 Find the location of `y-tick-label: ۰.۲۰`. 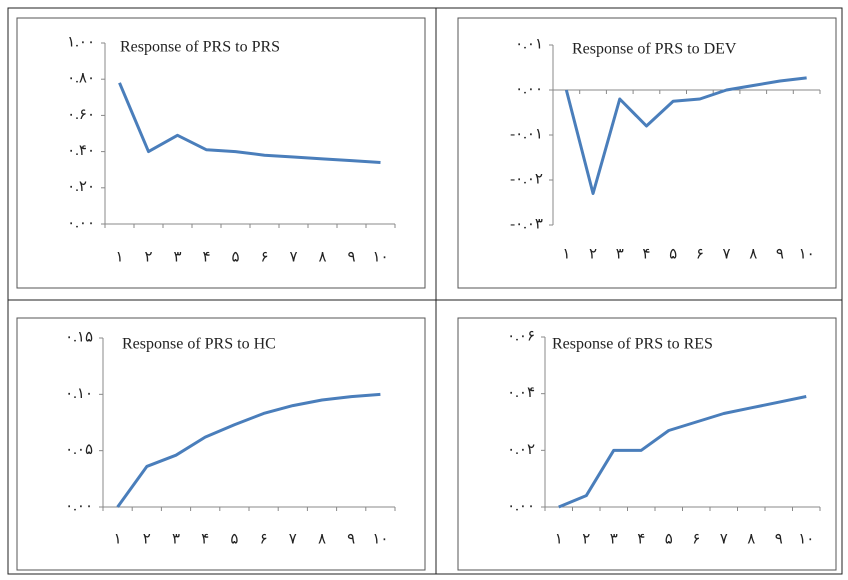

y-tick-label: ۰.۲۰ is located at coordinates (81, 187).